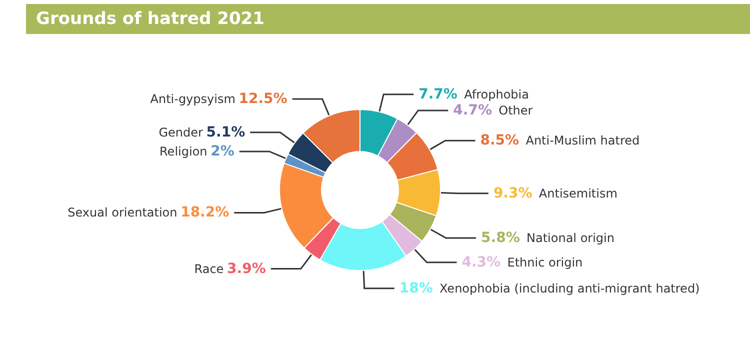 The image size is (750, 350). I want to click on slice-label: National origin, so click(570, 237).